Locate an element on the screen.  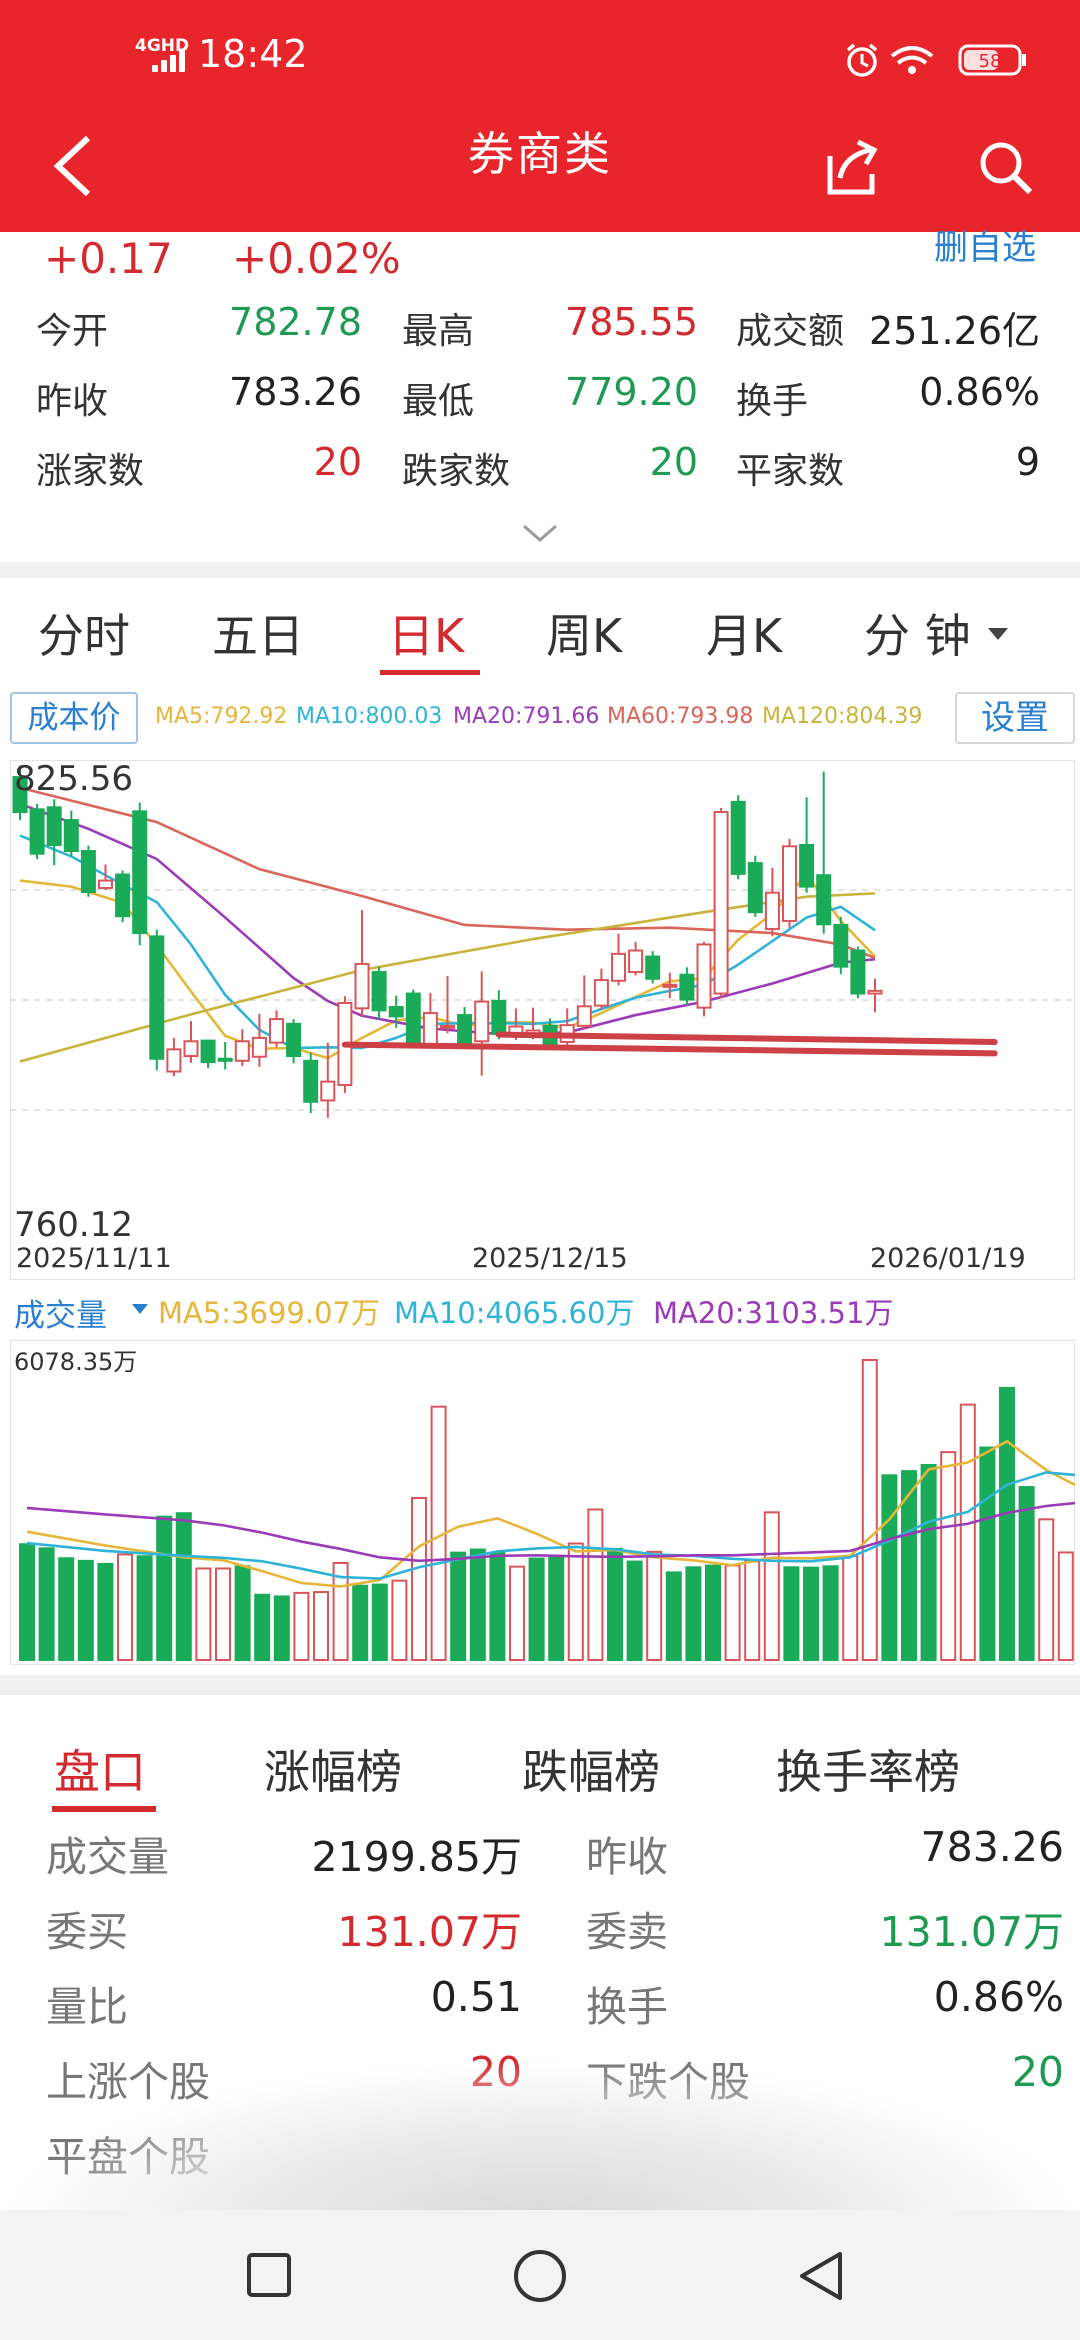
volume-chart: 6078.35万 is located at coordinates (542, 1502).